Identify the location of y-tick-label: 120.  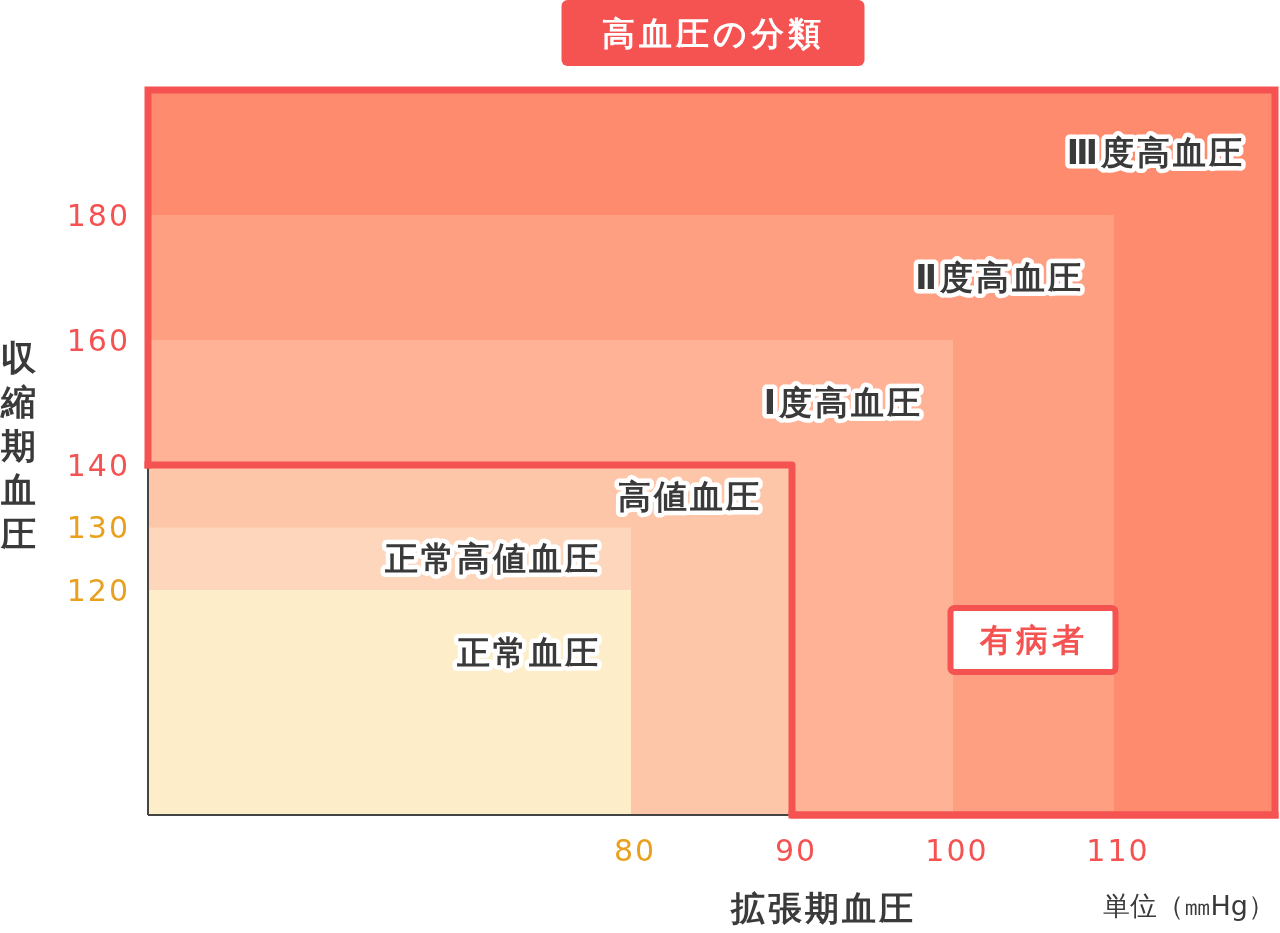
(98, 590).